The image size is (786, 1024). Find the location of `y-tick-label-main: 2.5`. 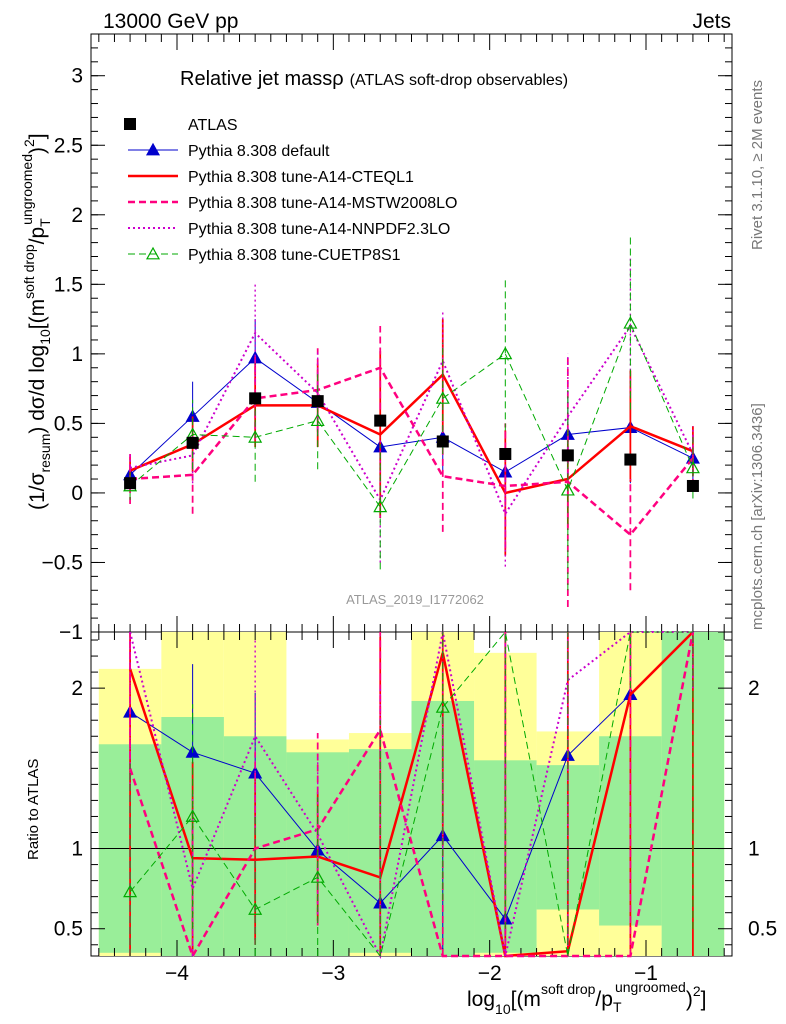

y-tick-label-main: 2.5 is located at coordinates (68, 145).